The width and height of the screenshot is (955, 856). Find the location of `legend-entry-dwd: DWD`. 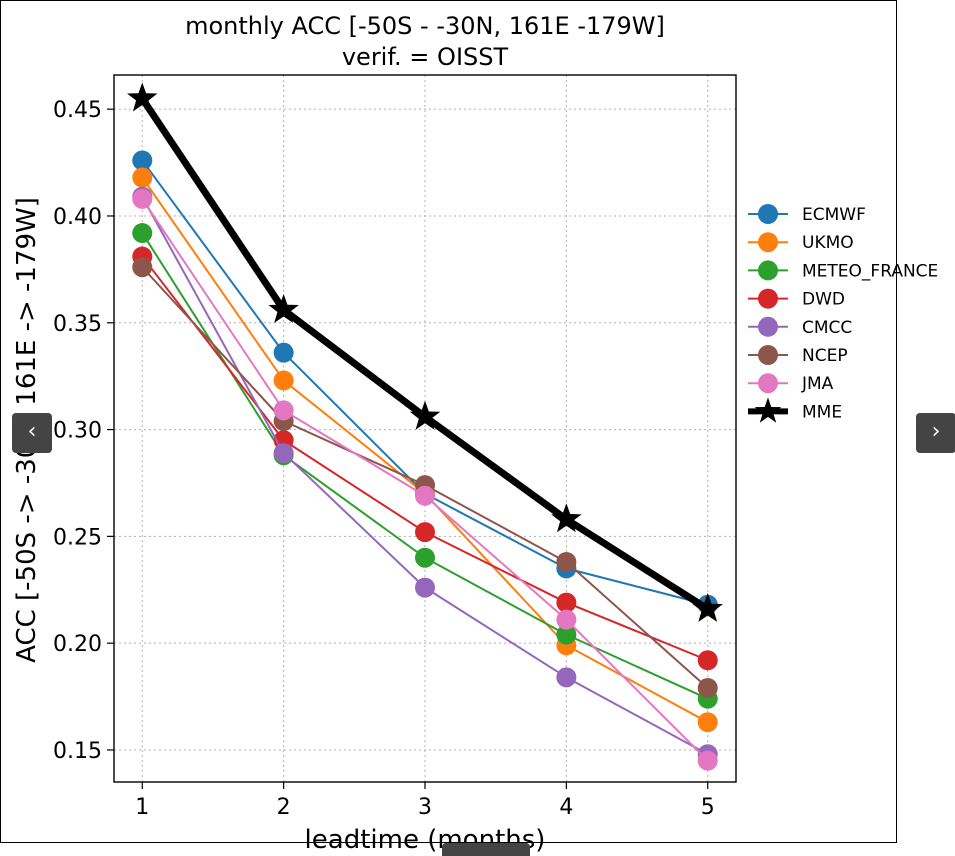

legend-entry-dwd: DWD is located at coordinates (796, 299).